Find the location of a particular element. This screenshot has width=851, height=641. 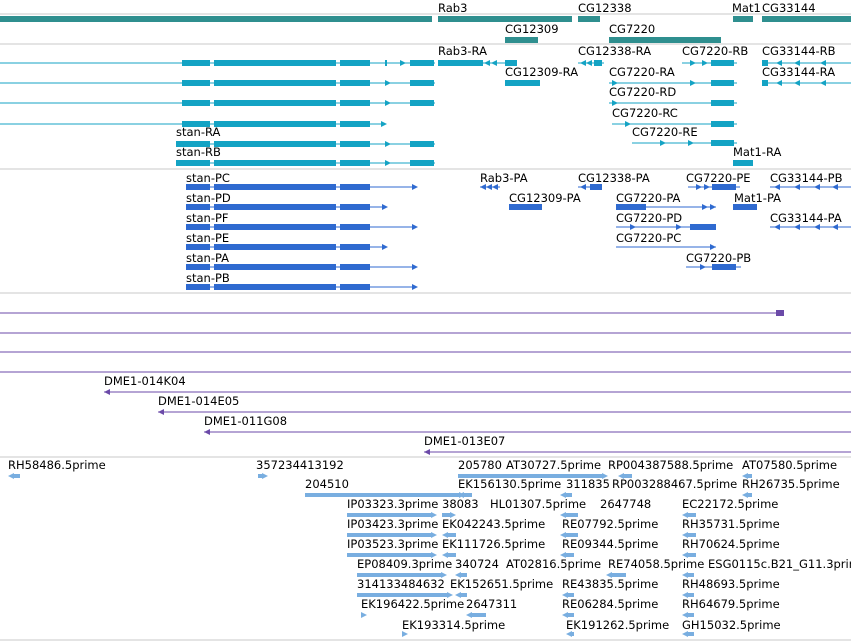

feature-label: RE74058.5prime is located at coordinates (656, 564).